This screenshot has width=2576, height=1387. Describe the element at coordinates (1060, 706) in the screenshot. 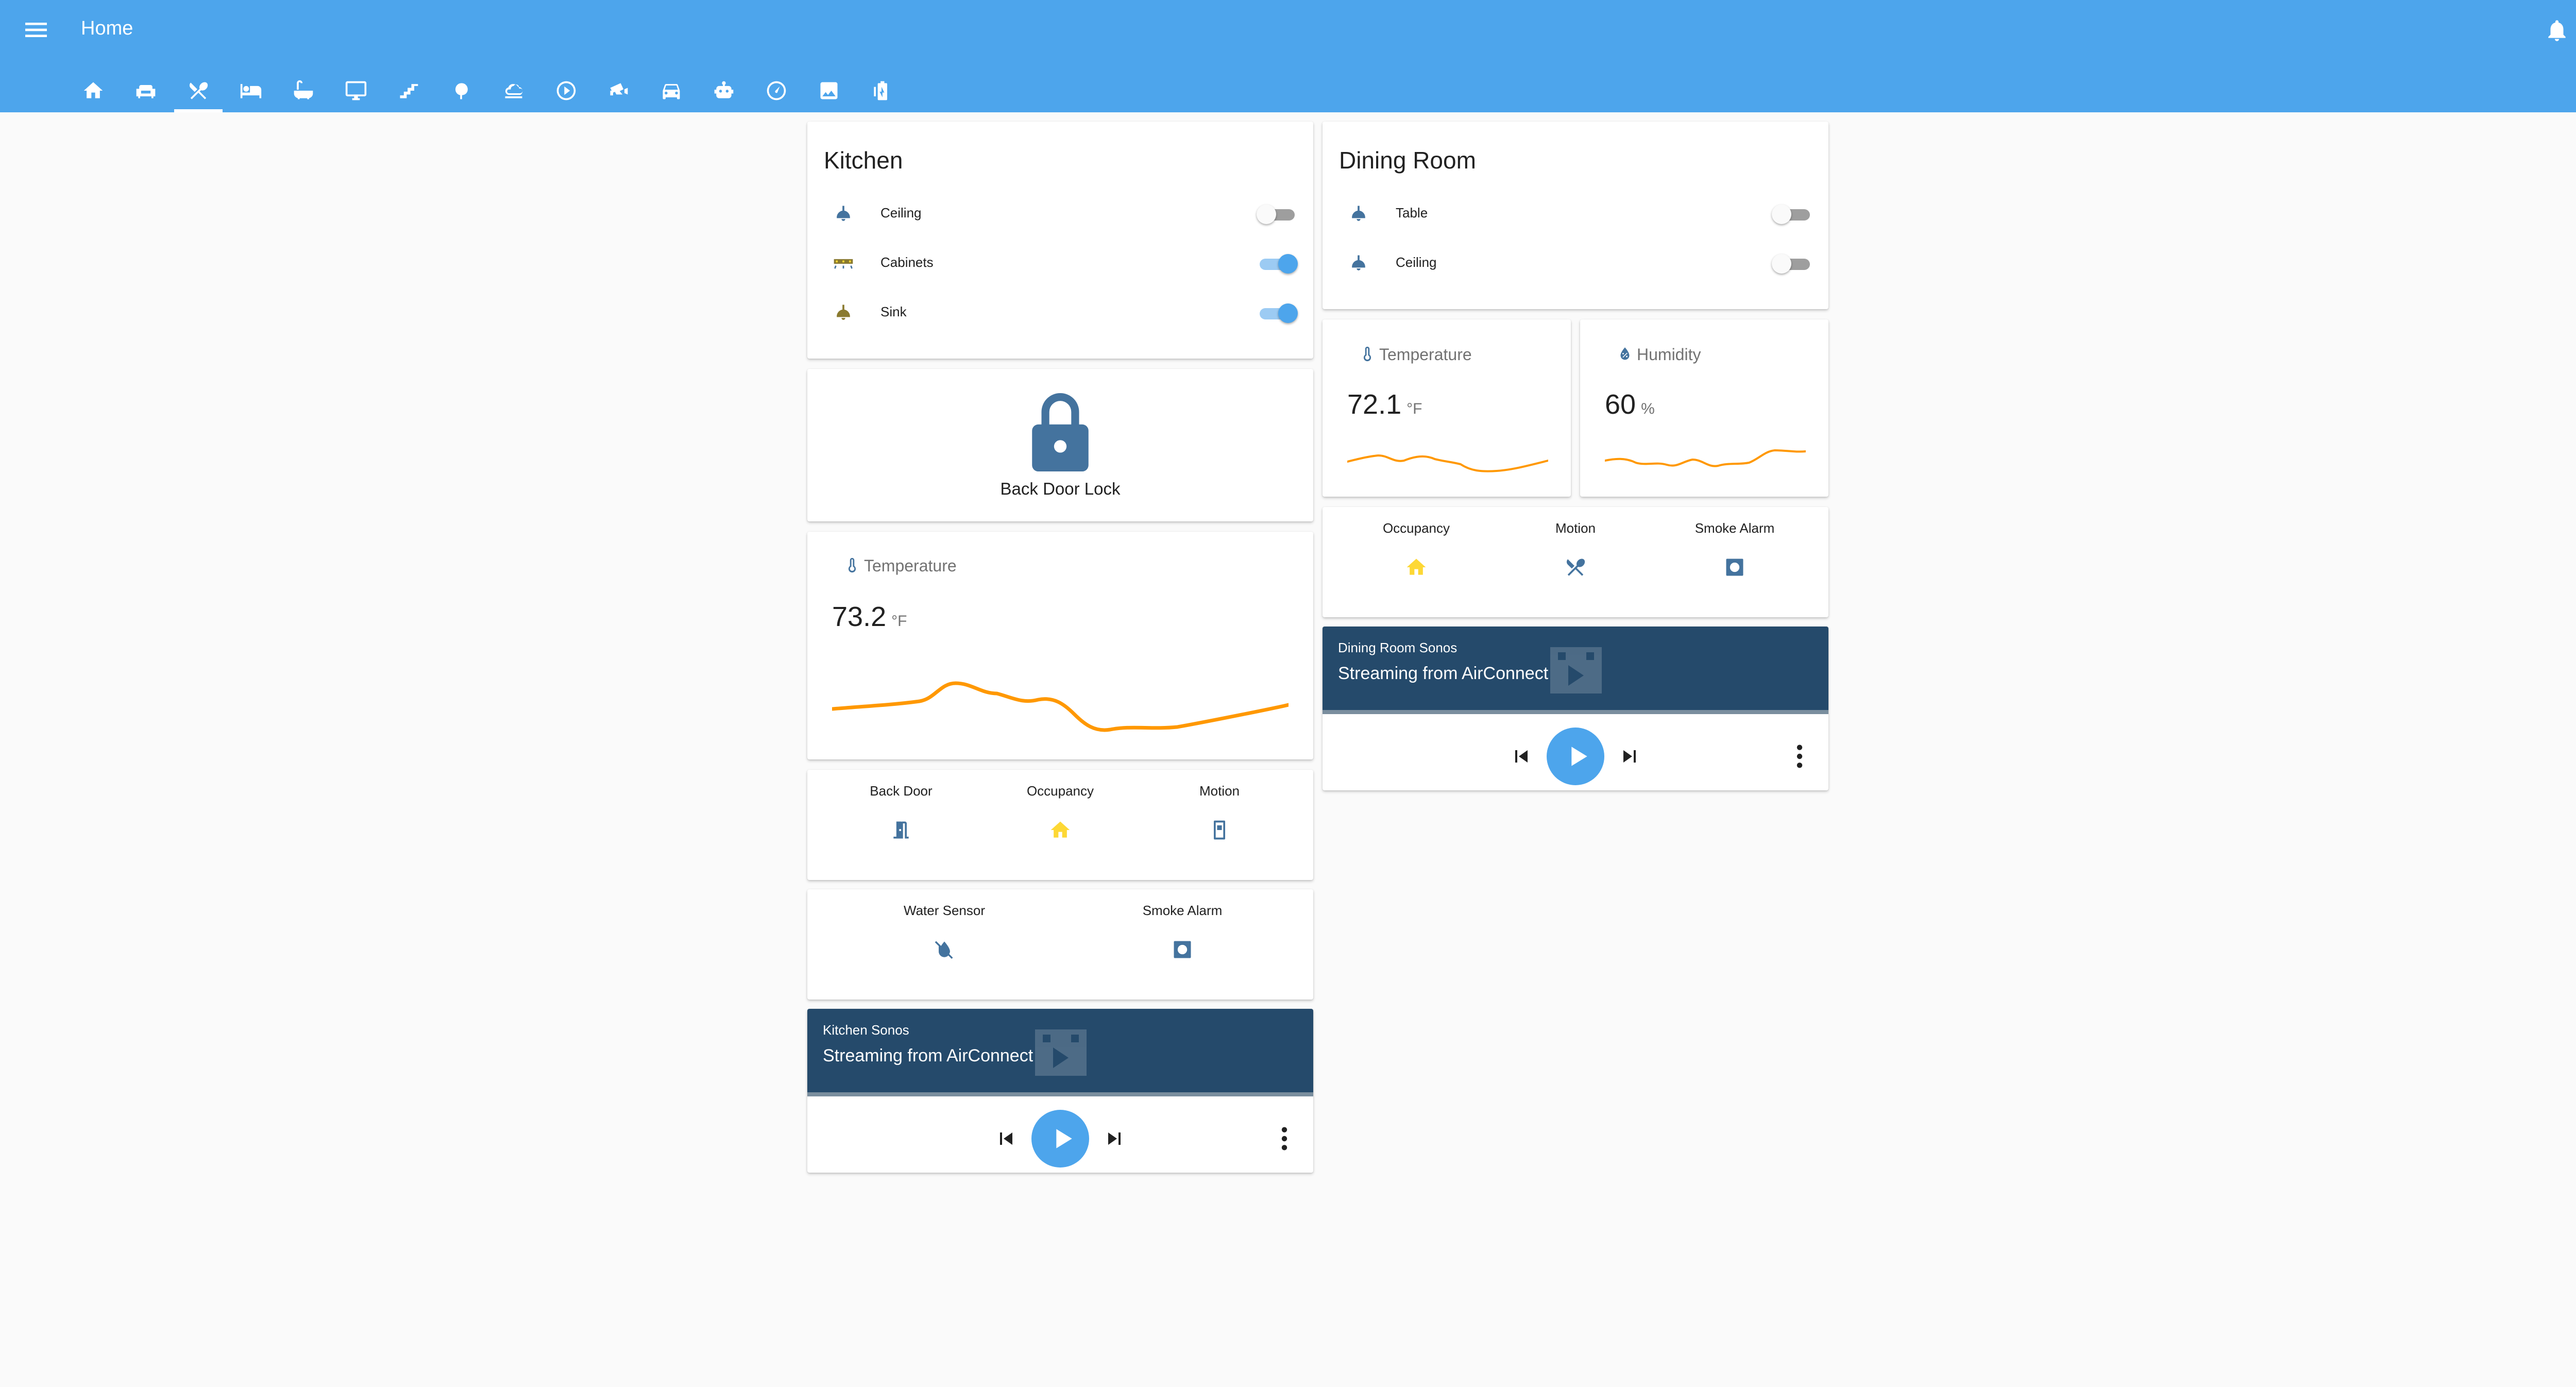

I see `temperature-sparkline` at that location.